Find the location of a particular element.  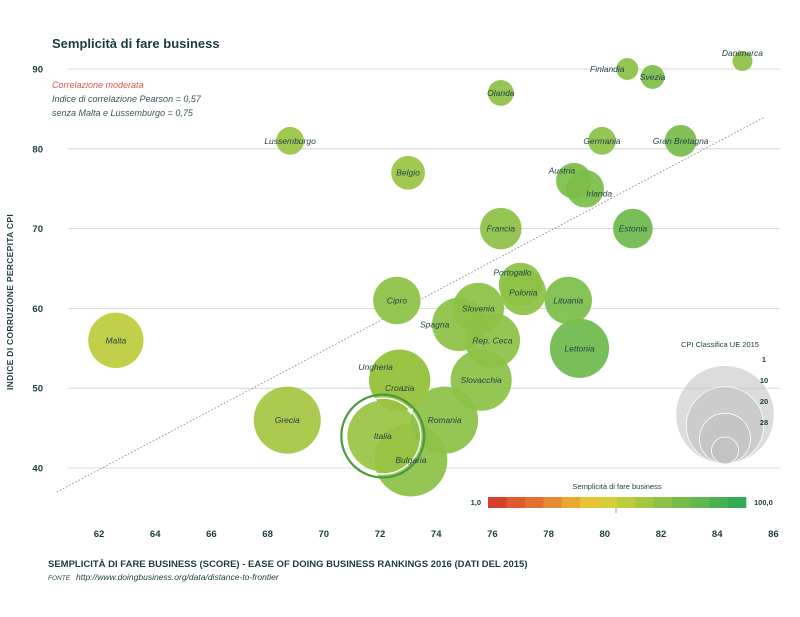

bubble-italia is located at coordinates (383, 436).